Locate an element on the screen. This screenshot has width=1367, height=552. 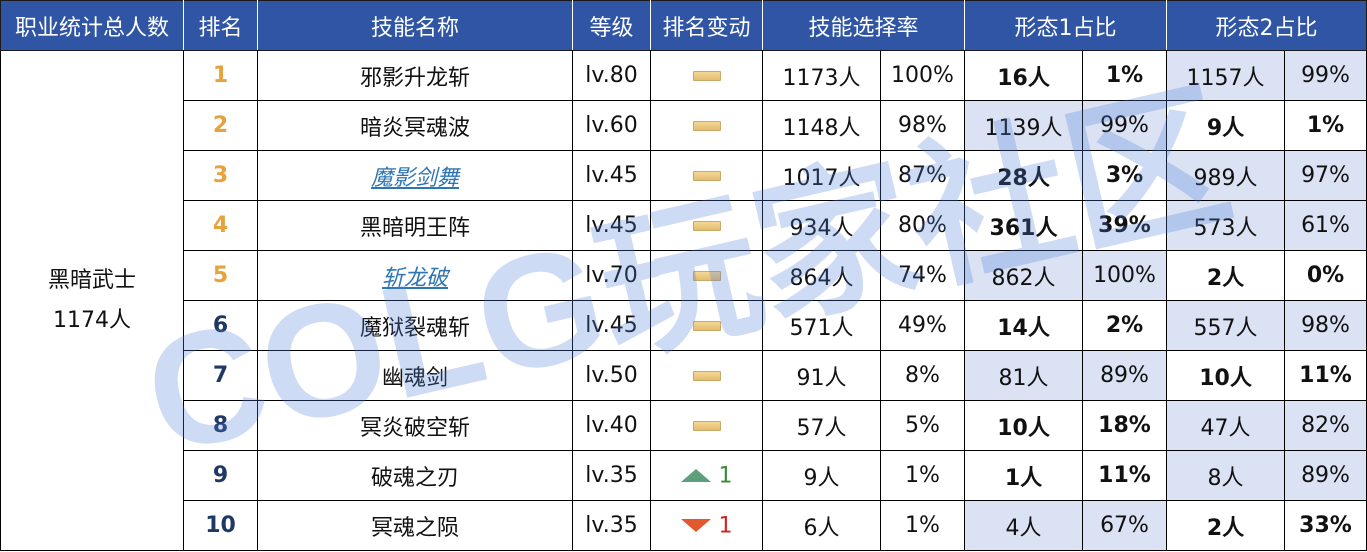
selection-pct: 1% is located at coordinates (922, 475).